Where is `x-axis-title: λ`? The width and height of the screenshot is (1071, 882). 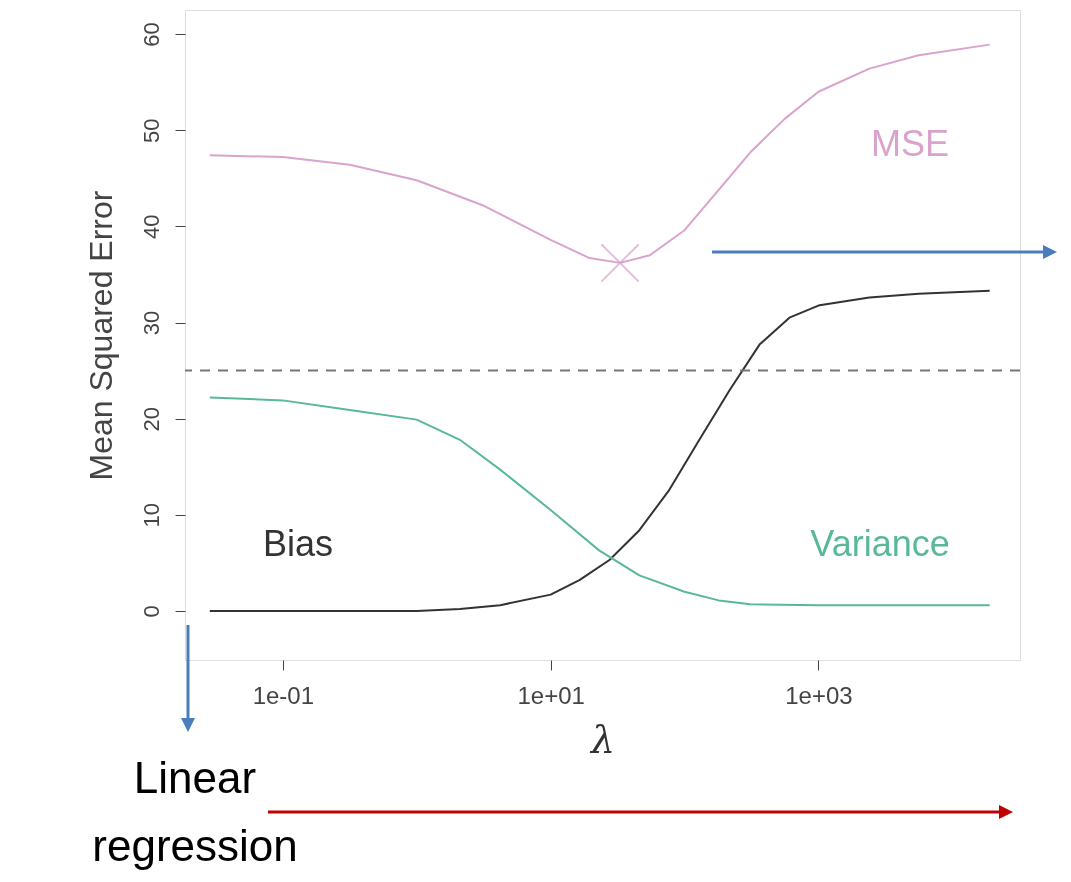 x-axis-title: λ is located at coordinates (602, 739).